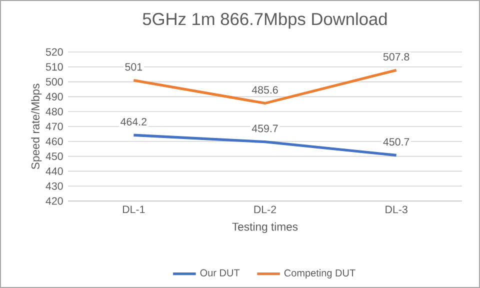 Image resolution: width=480 pixels, height=288 pixels. I want to click on y-tick-label: 430, so click(54, 186).